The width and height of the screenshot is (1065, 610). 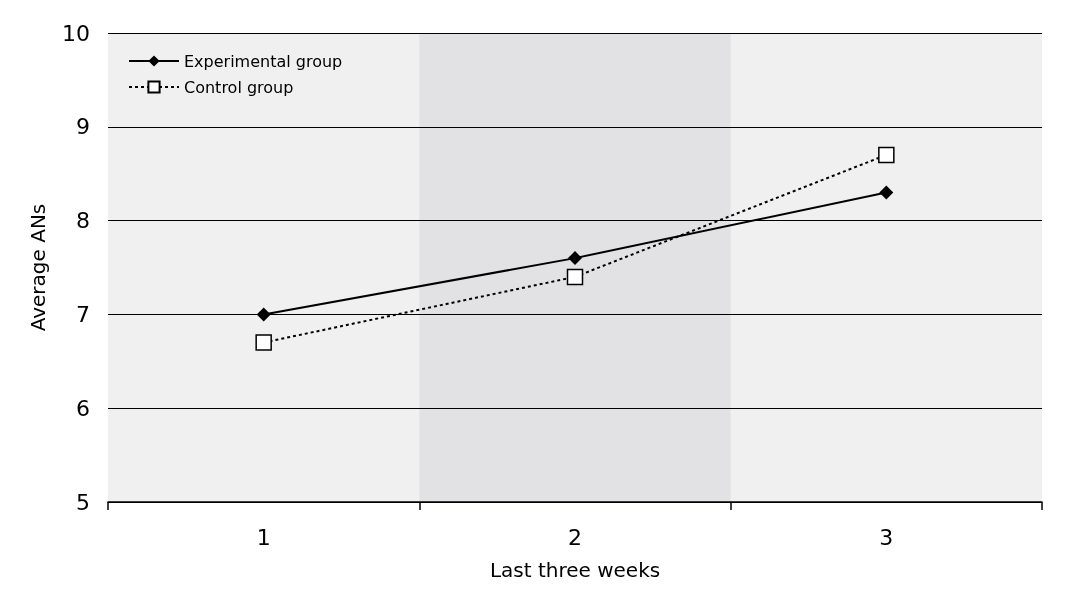 What do you see at coordinates (38, 267) in the screenshot?
I see `y-axis-title: Average ANs` at bounding box center [38, 267].